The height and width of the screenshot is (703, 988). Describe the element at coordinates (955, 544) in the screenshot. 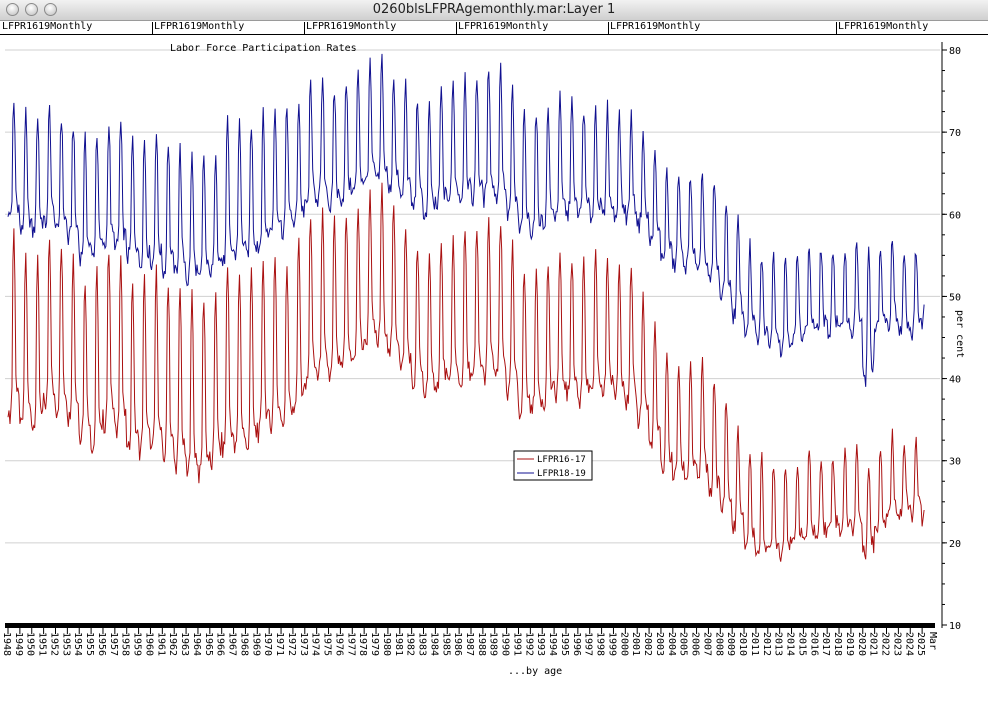

I see `y-tick-label: 20` at that location.